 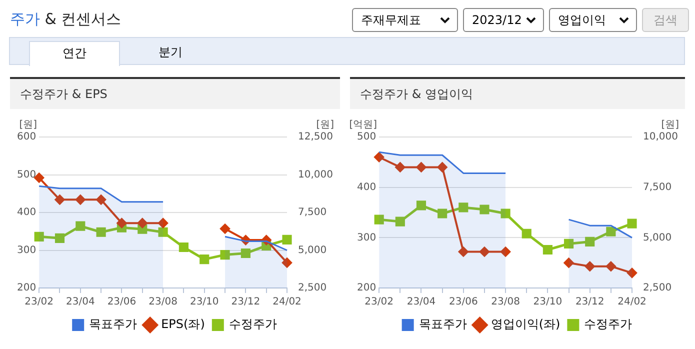 I want to click on text: 영업이익, so click(x=593, y=20).